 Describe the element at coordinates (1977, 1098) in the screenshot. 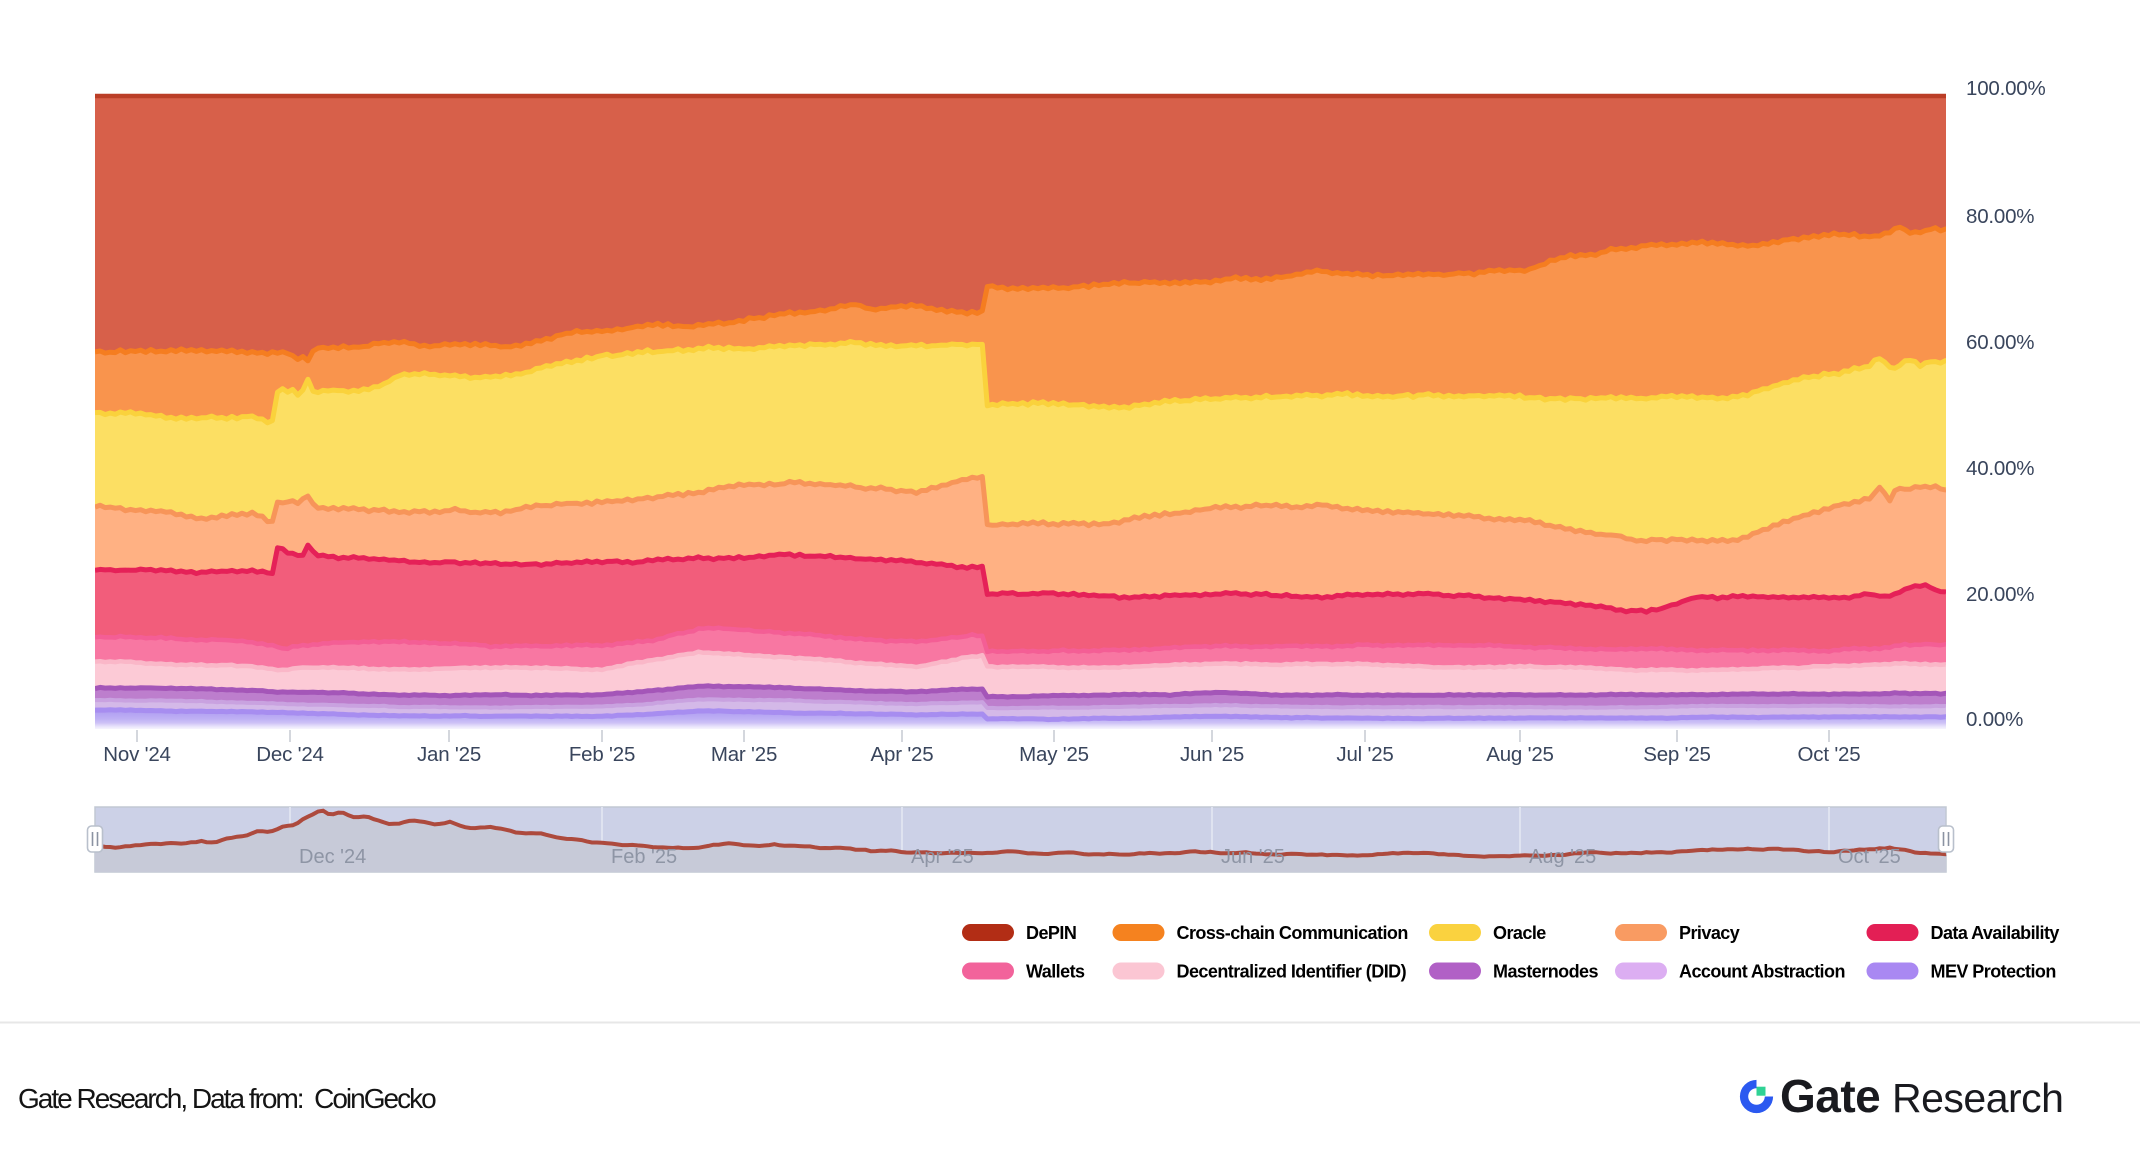

I see `svg-text: Research` at that location.